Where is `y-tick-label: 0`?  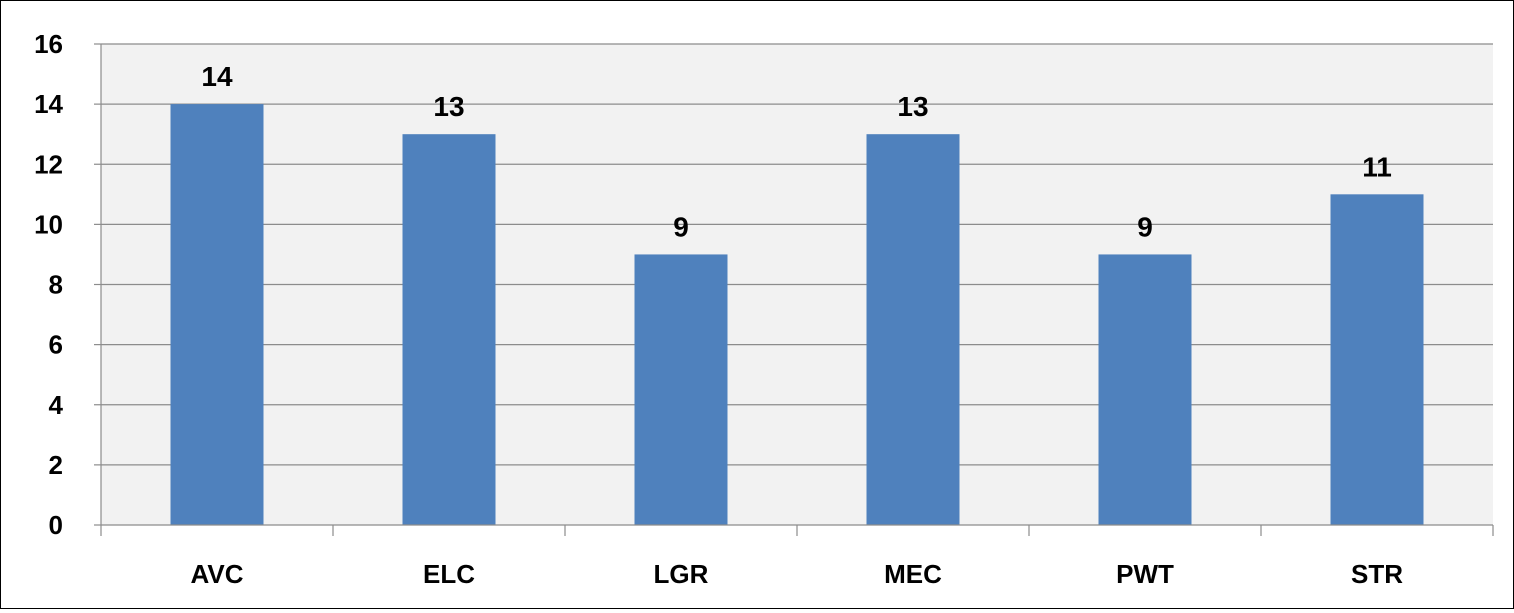 y-tick-label: 0 is located at coordinates (56, 525).